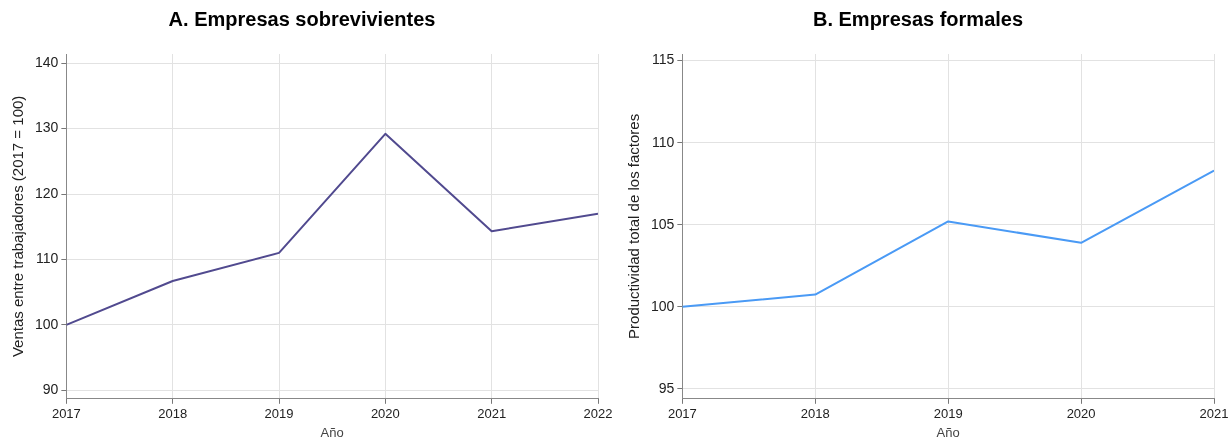 This screenshot has width=1232, height=445. Describe the element at coordinates (18, 226) in the screenshot. I see `y-axis-title: Ventas entre trabajadores (2017 = 100)` at that location.